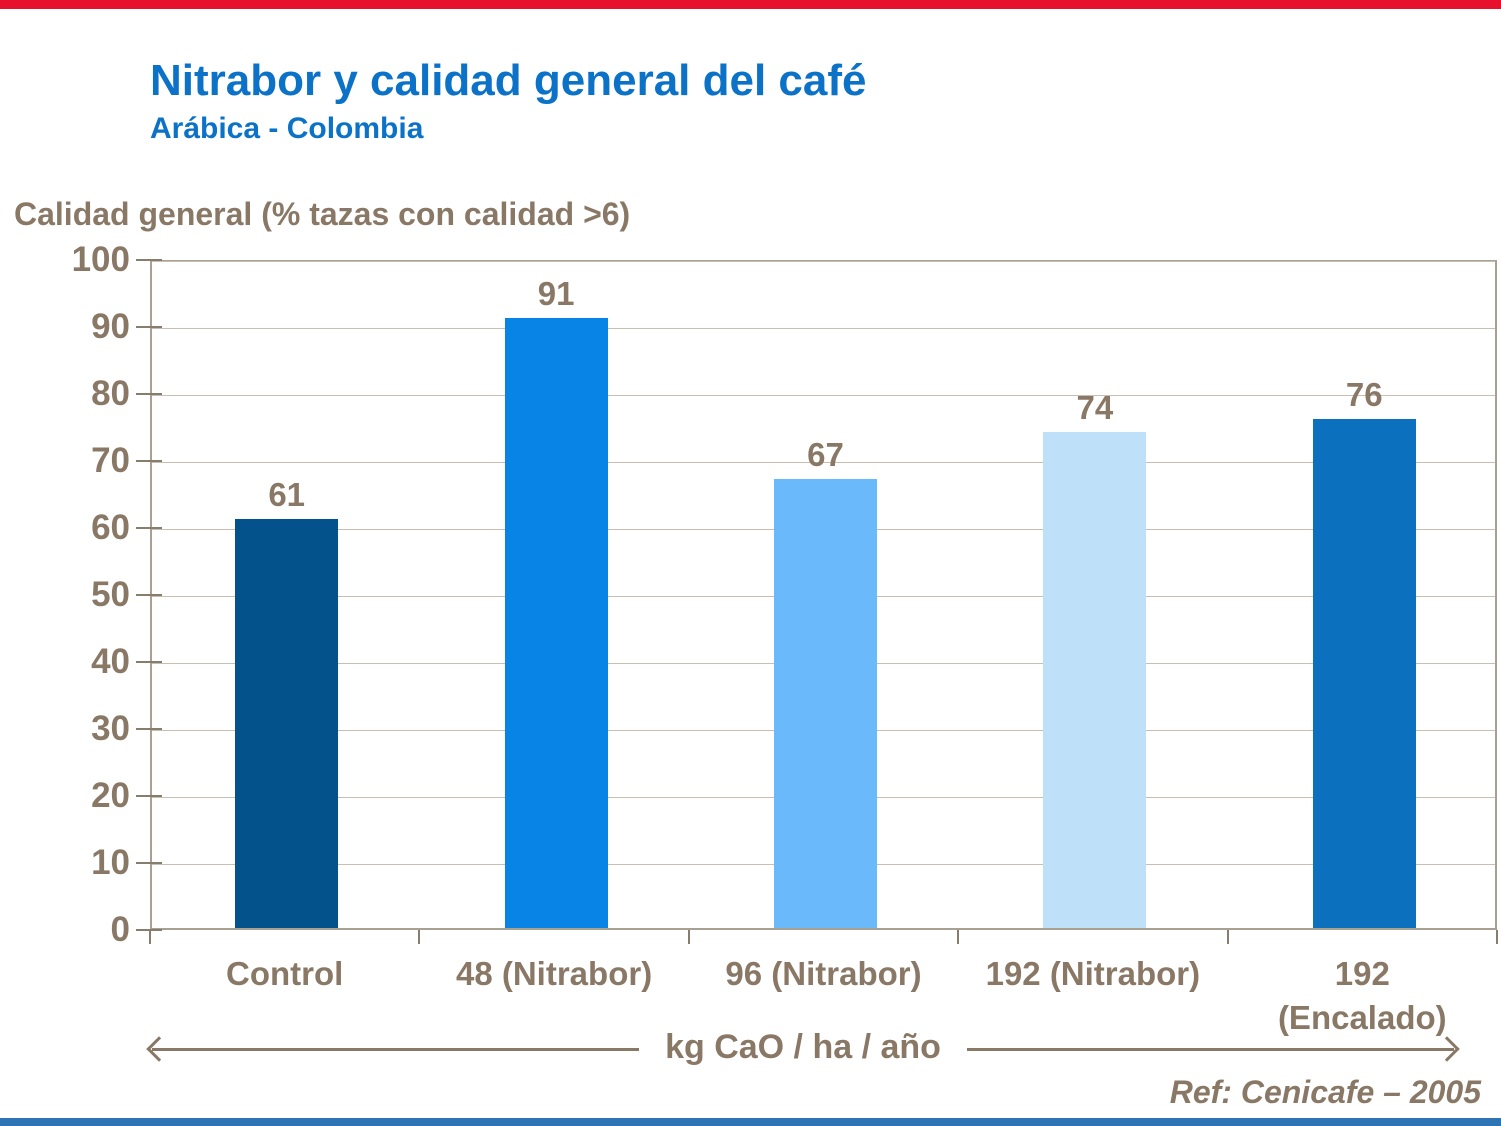 The height and width of the screenshot is (1126, 1501). I want to click on bar-96-nitrabor-, so click(825, 703).